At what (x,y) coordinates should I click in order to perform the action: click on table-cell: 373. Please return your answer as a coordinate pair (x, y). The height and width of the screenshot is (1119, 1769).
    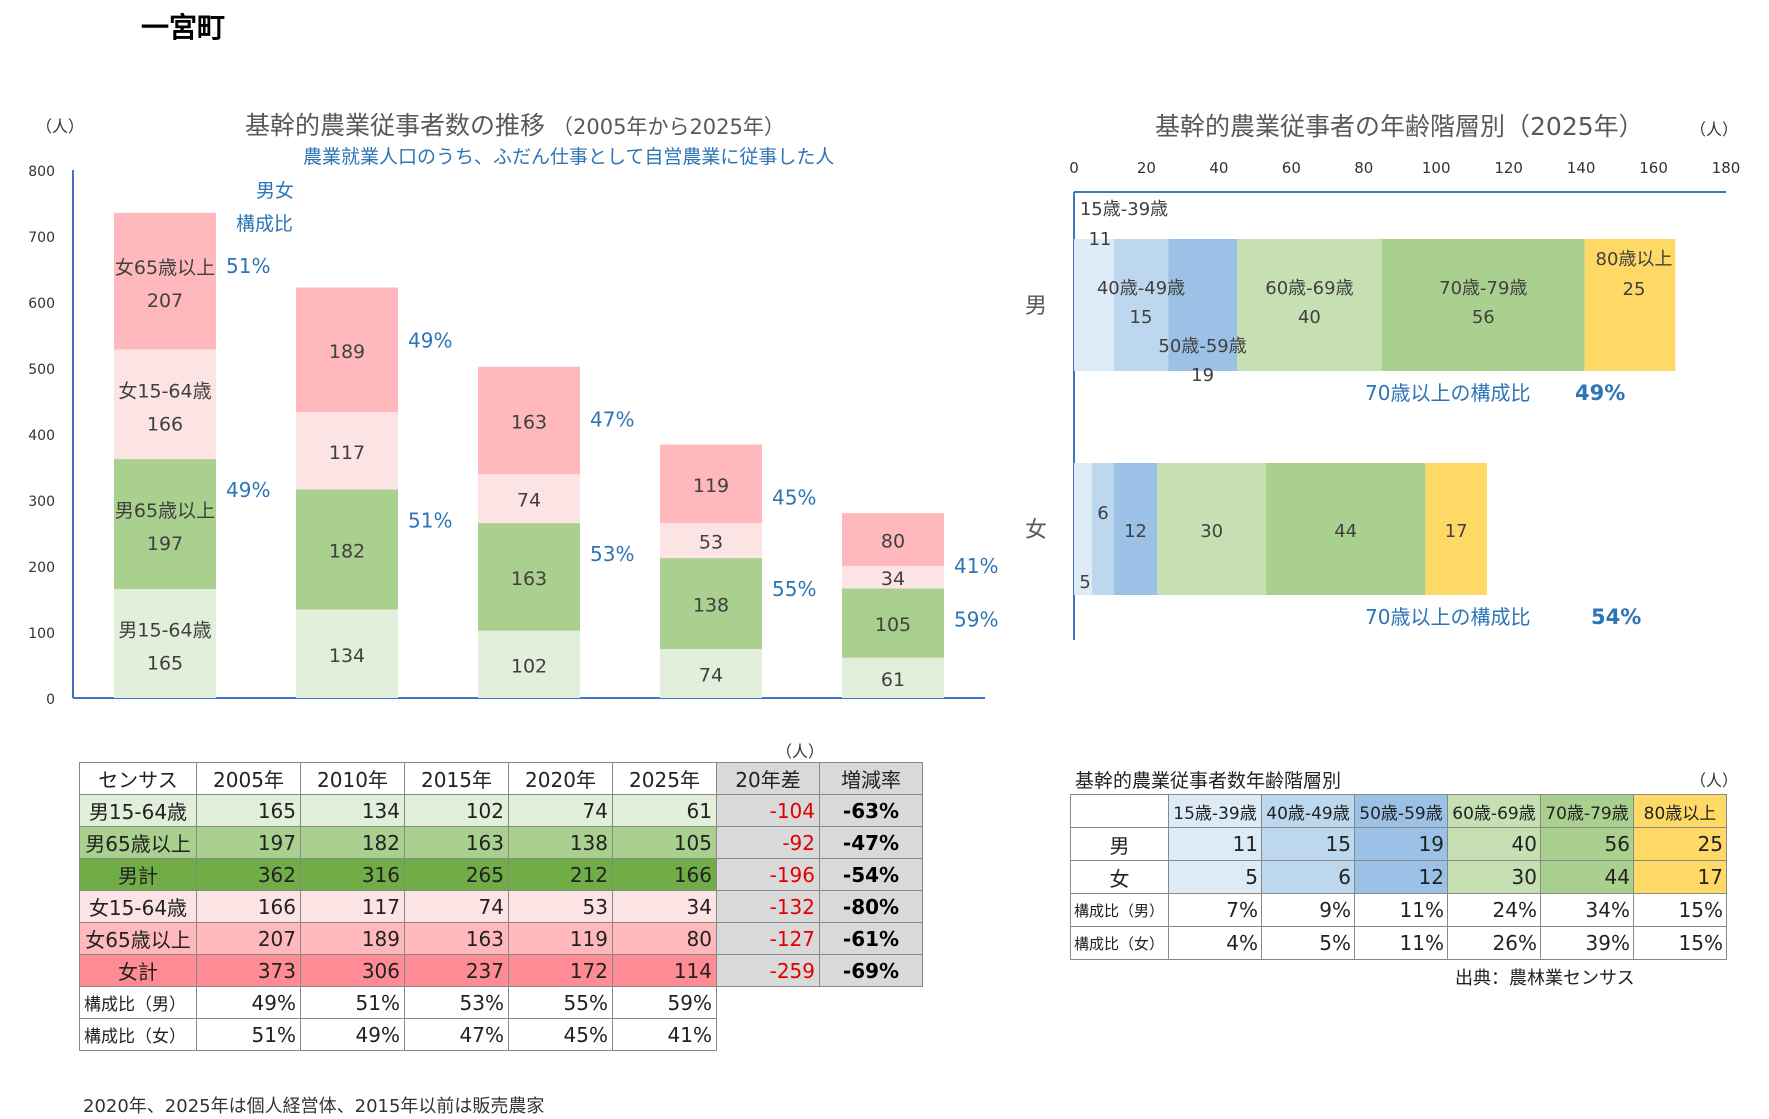
    Looking at the image, I should click on (248, 970).